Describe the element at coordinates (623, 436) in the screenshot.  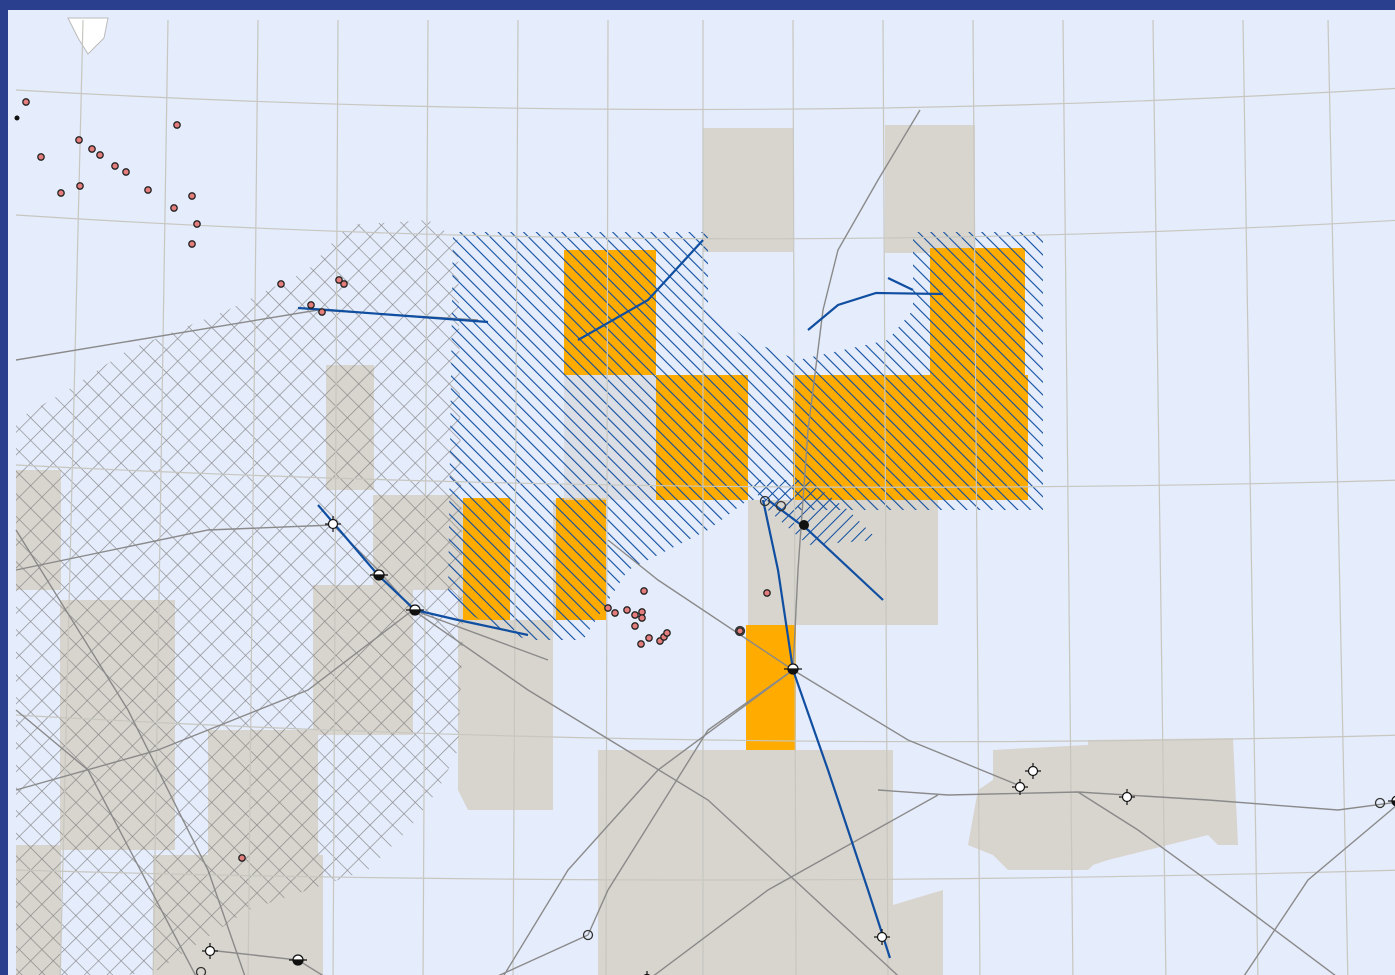
I see `blue-hatch-area-west` at that location.